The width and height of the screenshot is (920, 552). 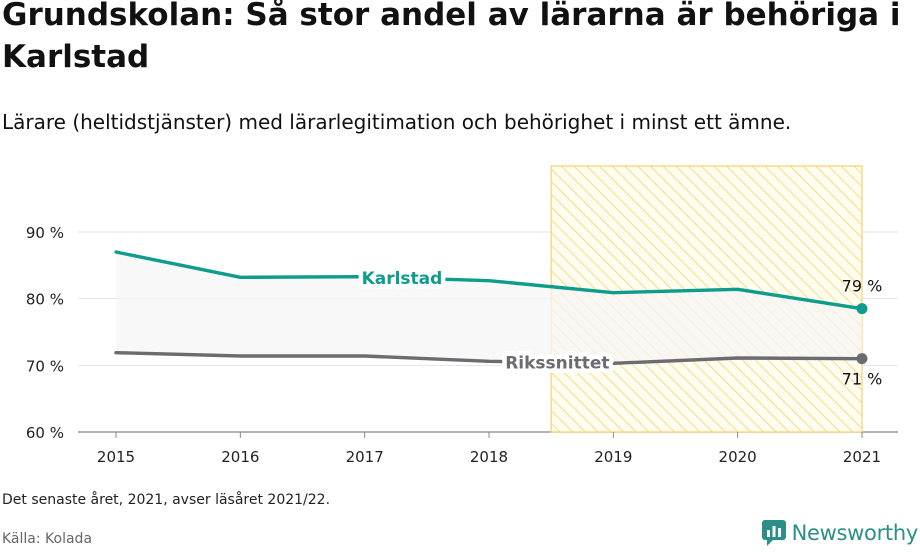 What do you see at coordinates (738, 457) in the screenshot?
I see `x-tick-label: 2020` at bounding box center [738, 457].